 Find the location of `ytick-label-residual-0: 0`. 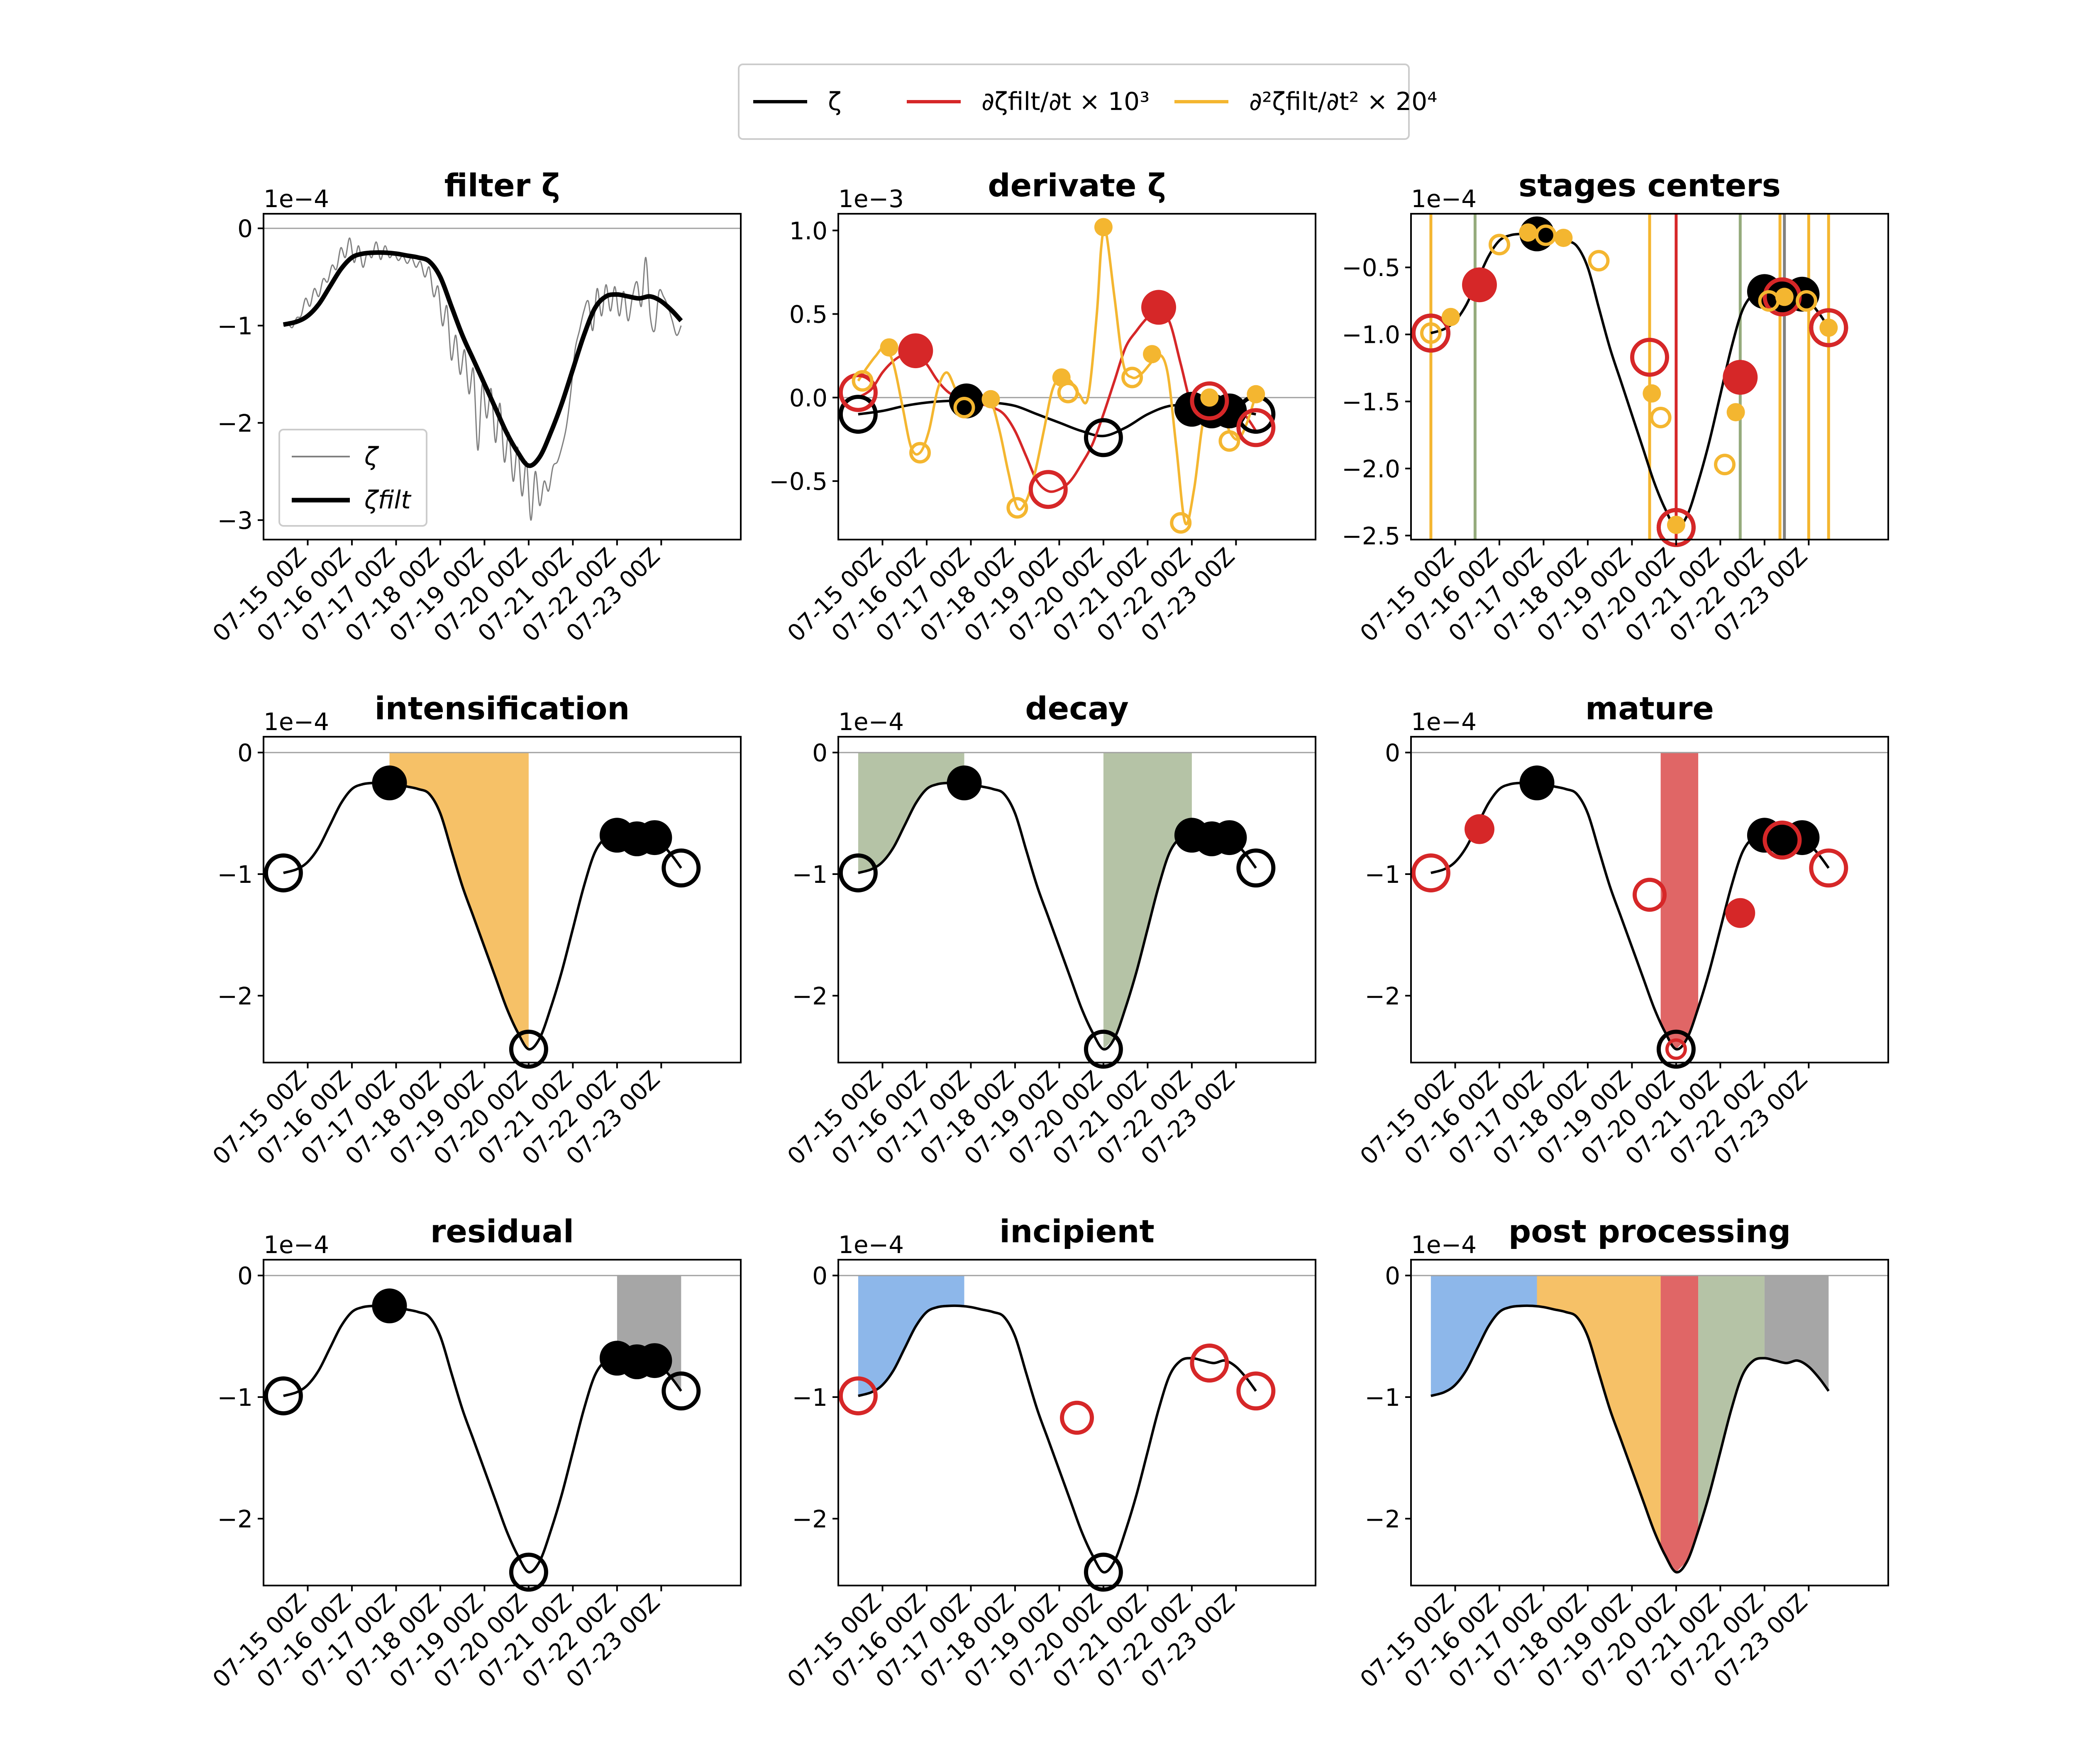

ytick-label-residual-0: 0 is located at coordinates (245, 1276).